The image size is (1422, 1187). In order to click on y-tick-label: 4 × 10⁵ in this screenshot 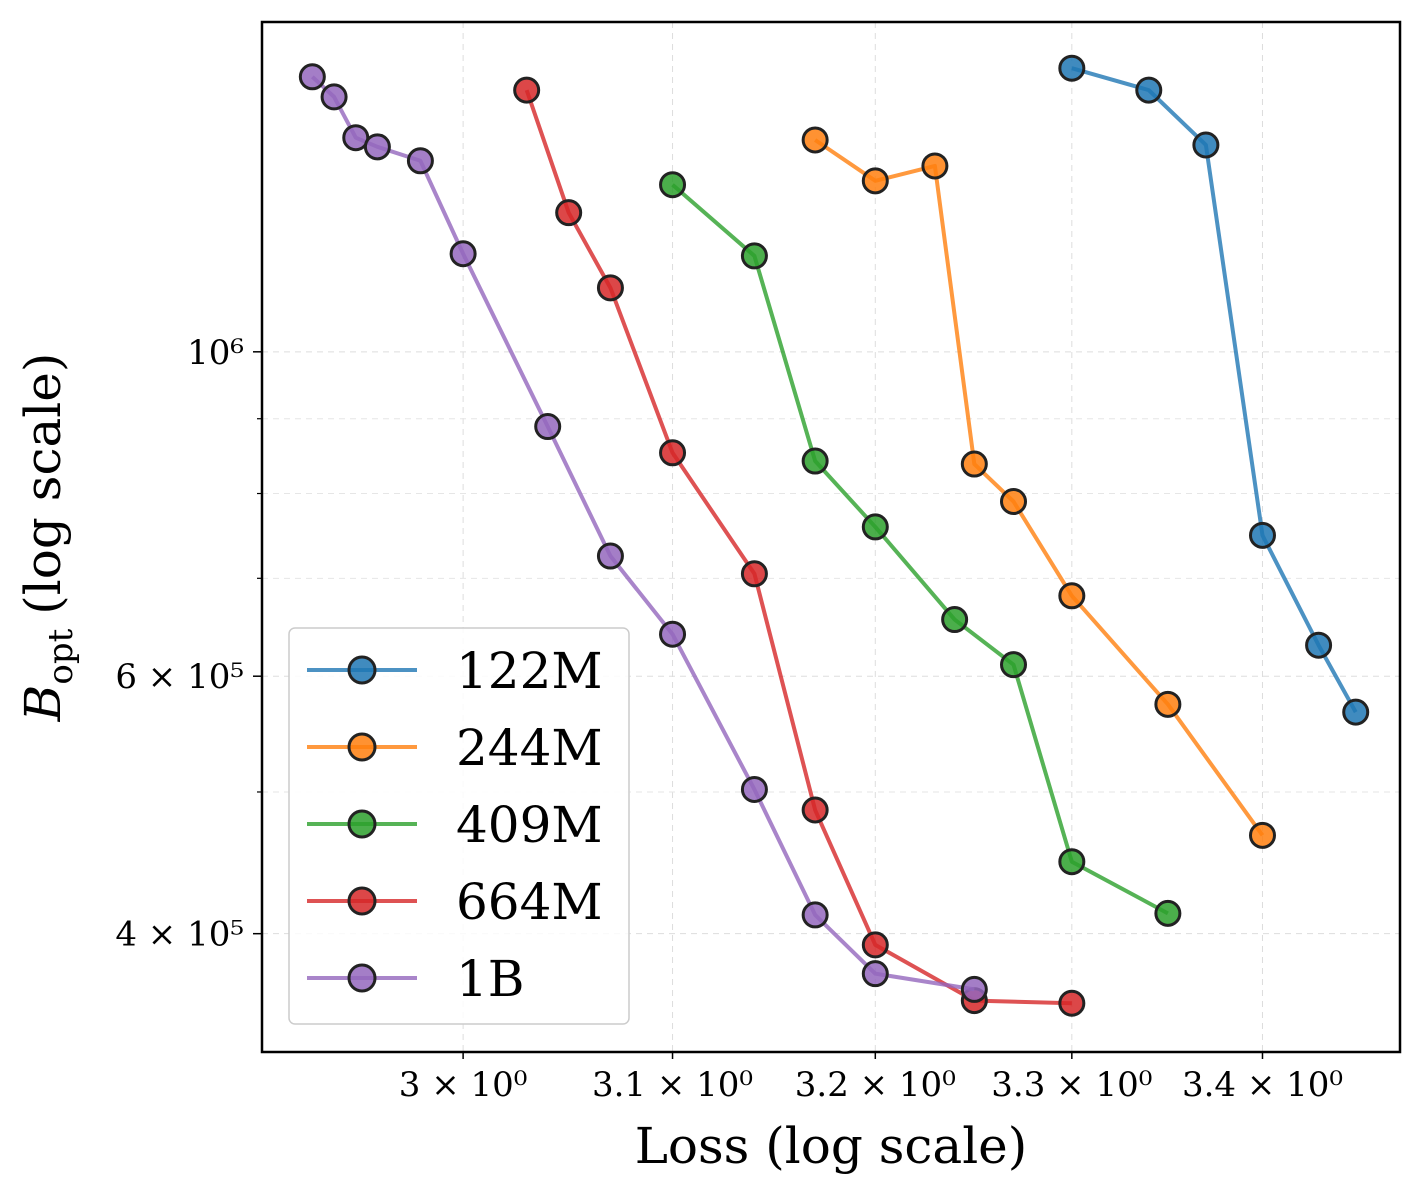, I will do `click(179, 935)`.